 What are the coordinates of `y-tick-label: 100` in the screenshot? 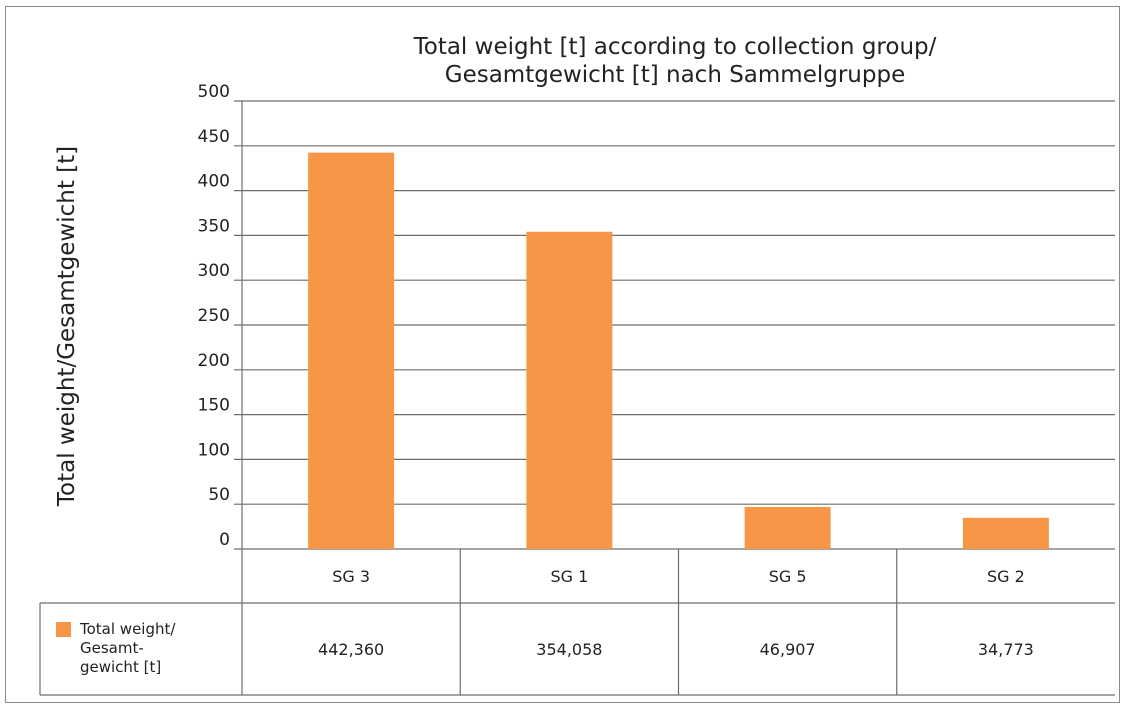 It's located at (214, 450).